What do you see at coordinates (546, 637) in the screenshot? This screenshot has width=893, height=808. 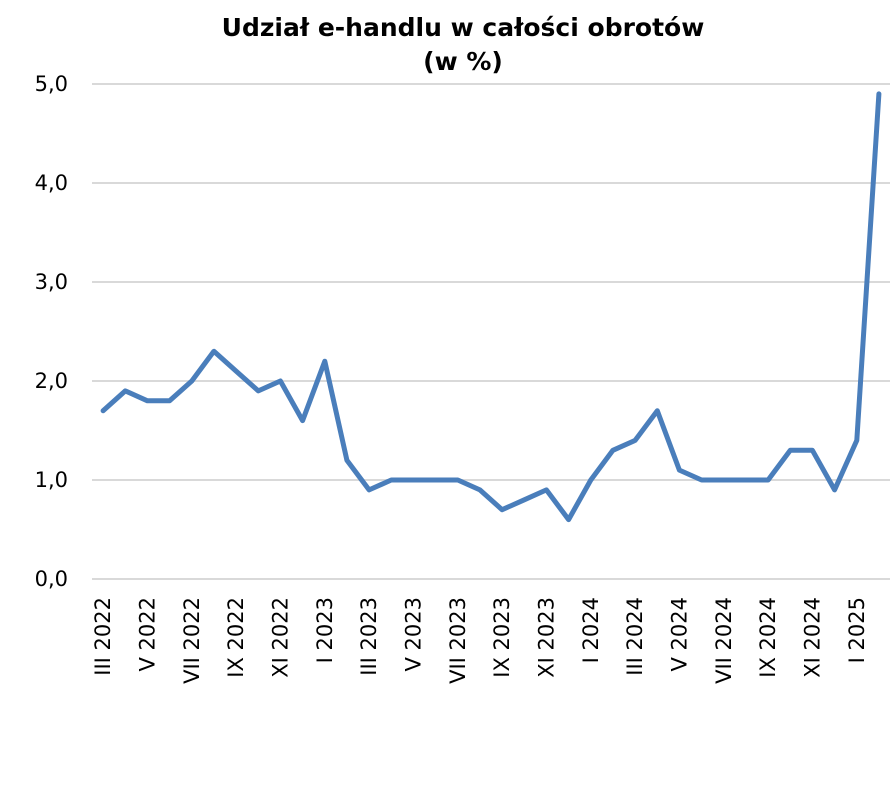 I see `x-tick-label: XI 2023` at bounding box center [546, 637].